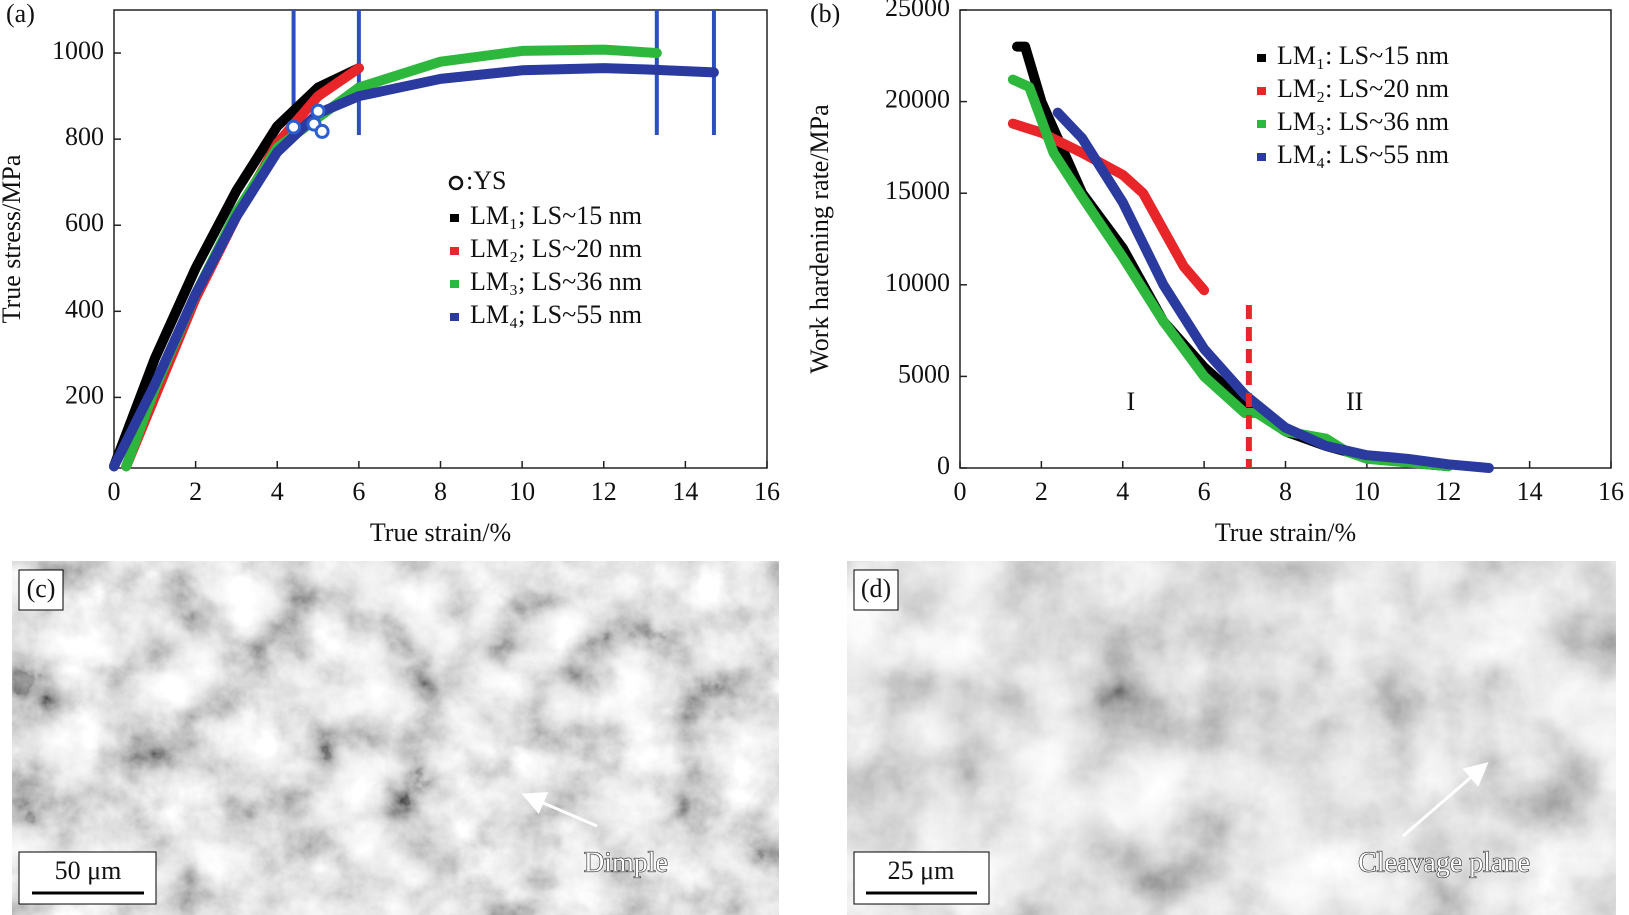 The width and height of the screenshot is (1629, 915). I want to click on legend-label: LM₃: LS~36 nm, so click(1363, 121).